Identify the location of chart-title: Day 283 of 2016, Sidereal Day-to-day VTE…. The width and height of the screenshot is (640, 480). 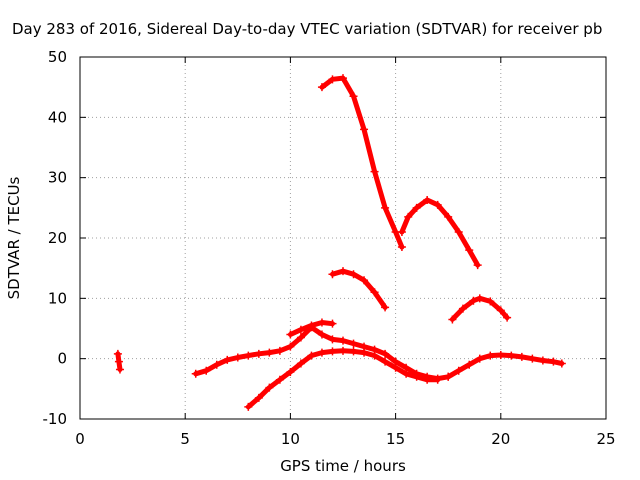
(307, 29).